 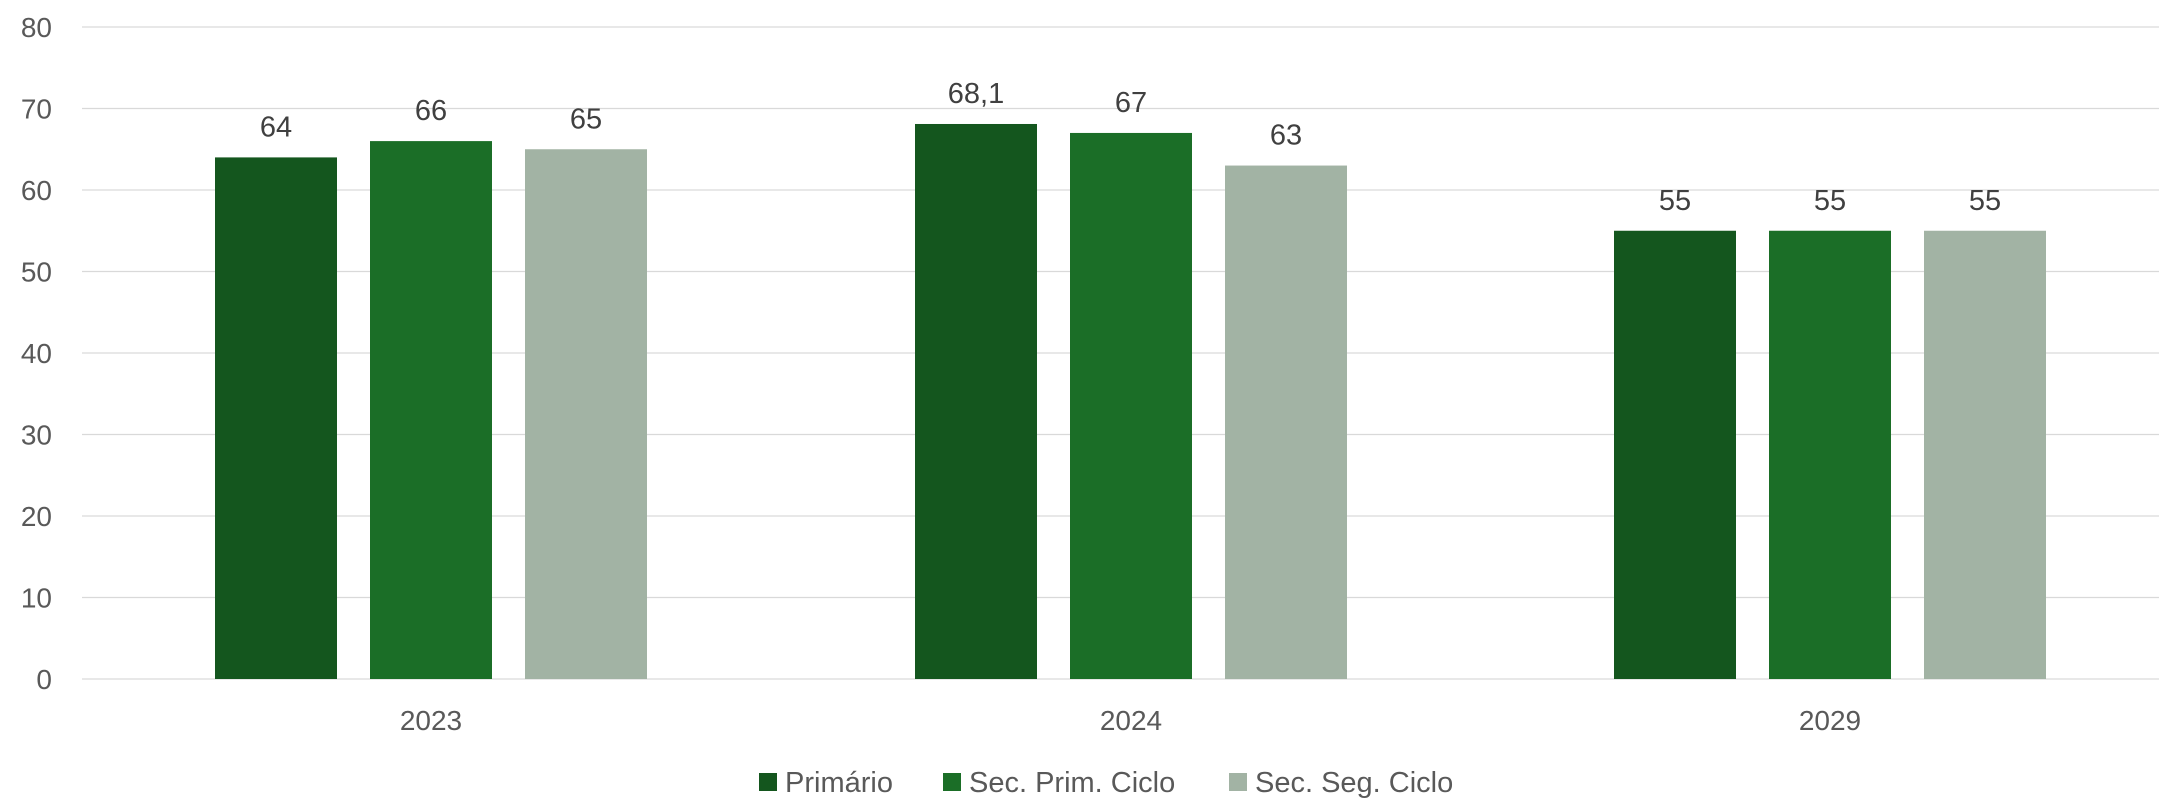 I want to click on data-label: 63, so click(x=1286, y=136).